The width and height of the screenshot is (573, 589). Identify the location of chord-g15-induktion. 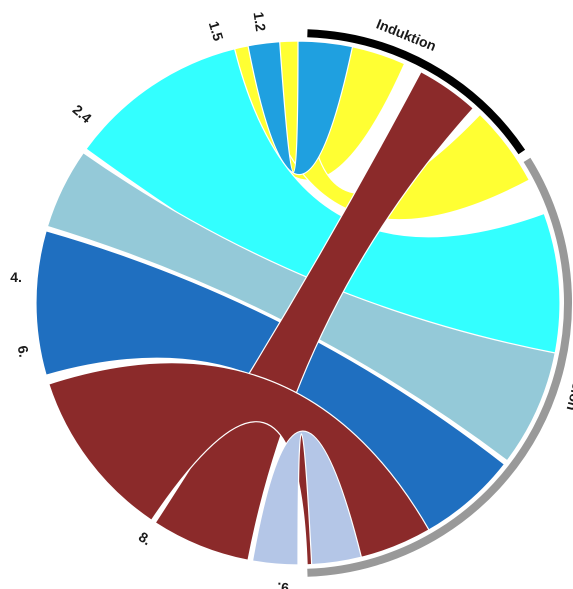
(300, 108).